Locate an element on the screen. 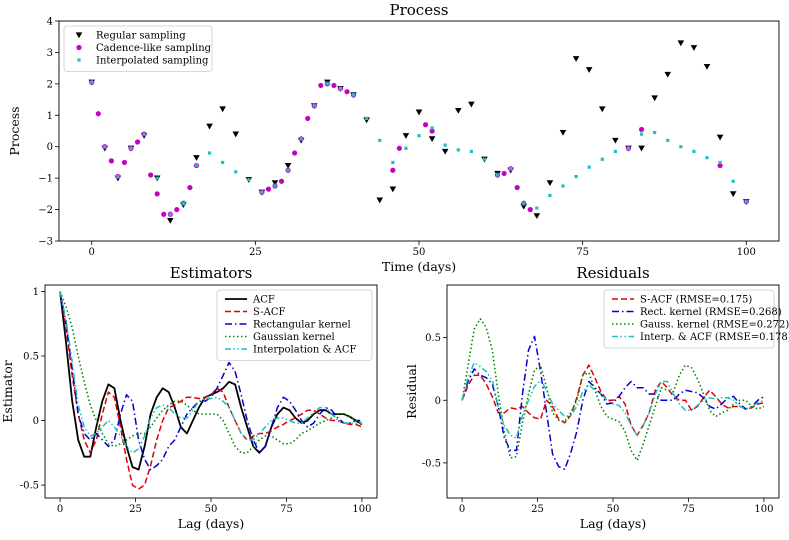  process-legend-label: Regular sampling is located at coordinates (141, 36).